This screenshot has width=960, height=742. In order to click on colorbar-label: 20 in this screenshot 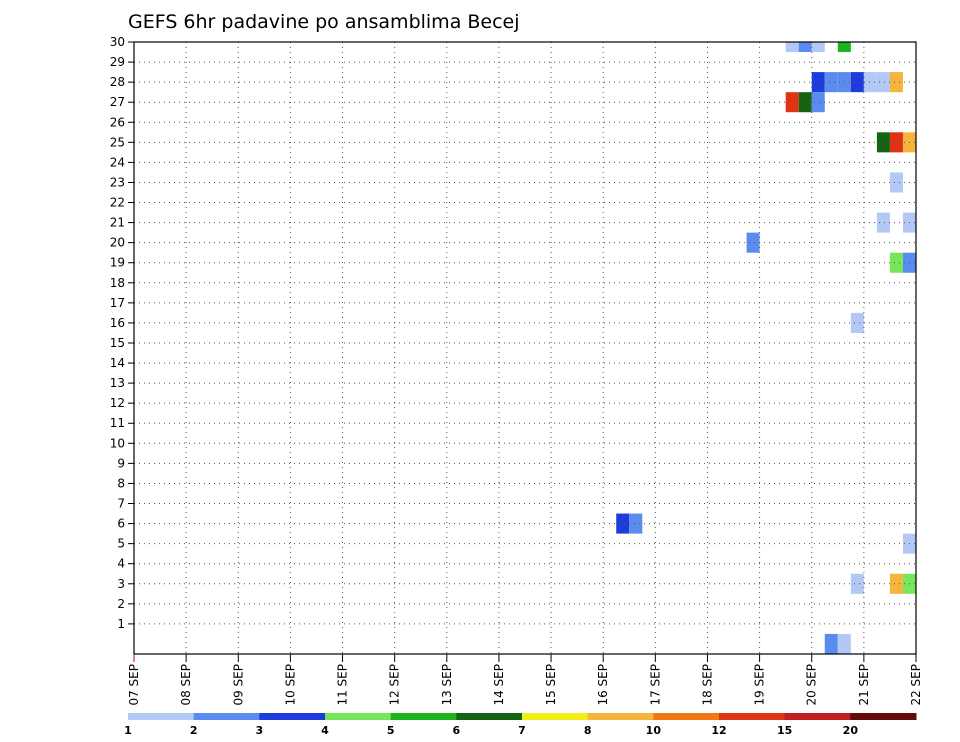, I will do `click(851, 730)`.